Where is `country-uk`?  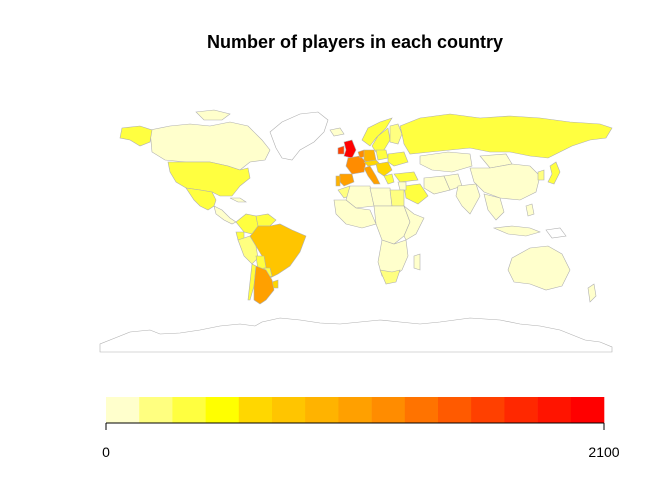 country-uk is located at coordinates (350, 149).